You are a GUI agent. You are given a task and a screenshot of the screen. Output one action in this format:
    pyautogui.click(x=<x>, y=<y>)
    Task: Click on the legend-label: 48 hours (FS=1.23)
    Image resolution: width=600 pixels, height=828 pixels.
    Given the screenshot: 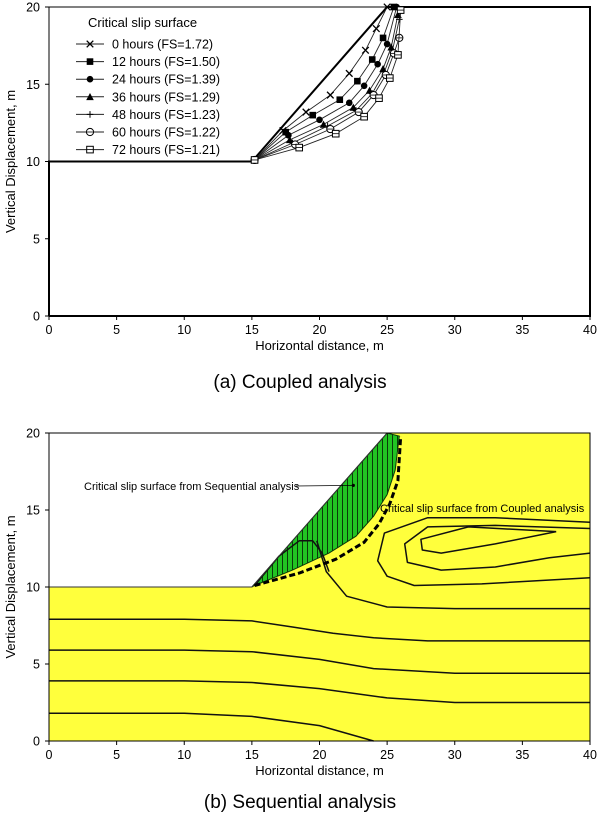 What is the action you would take?
    pyautogui.click(x=166, y=115)
    